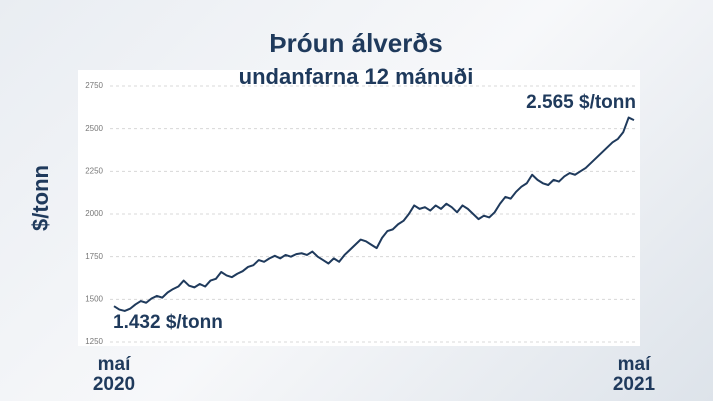 The width and height of the screenshot is (713, 401). Describe the element at coordinates (94, 85) in the screenshot. I see `y-tick-label: 2750` at that location.